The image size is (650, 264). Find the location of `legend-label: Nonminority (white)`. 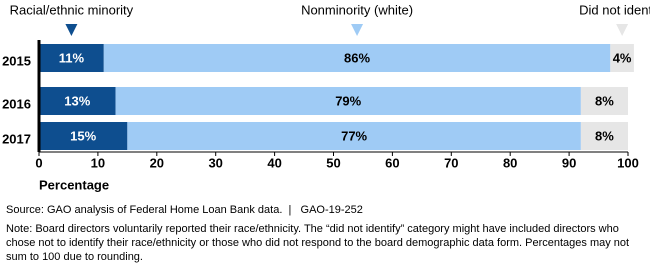

legend-label: Nonminority (white) is located at coordinates (357, 9).